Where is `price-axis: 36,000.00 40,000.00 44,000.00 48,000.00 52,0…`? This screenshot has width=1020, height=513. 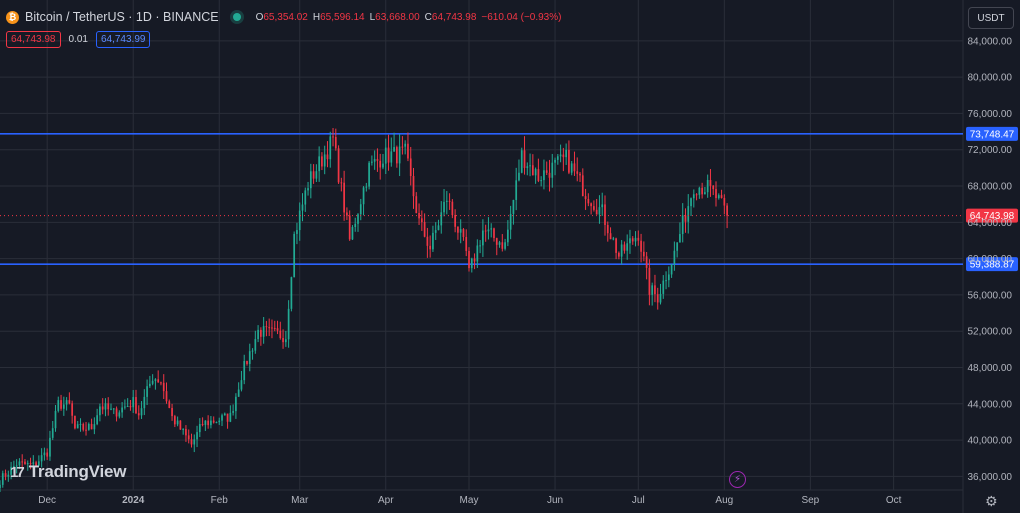 price-axis: 36,000.00 40,000.00 44,000.00 48,000.00 52,0… is located at coordinates (990, 259).